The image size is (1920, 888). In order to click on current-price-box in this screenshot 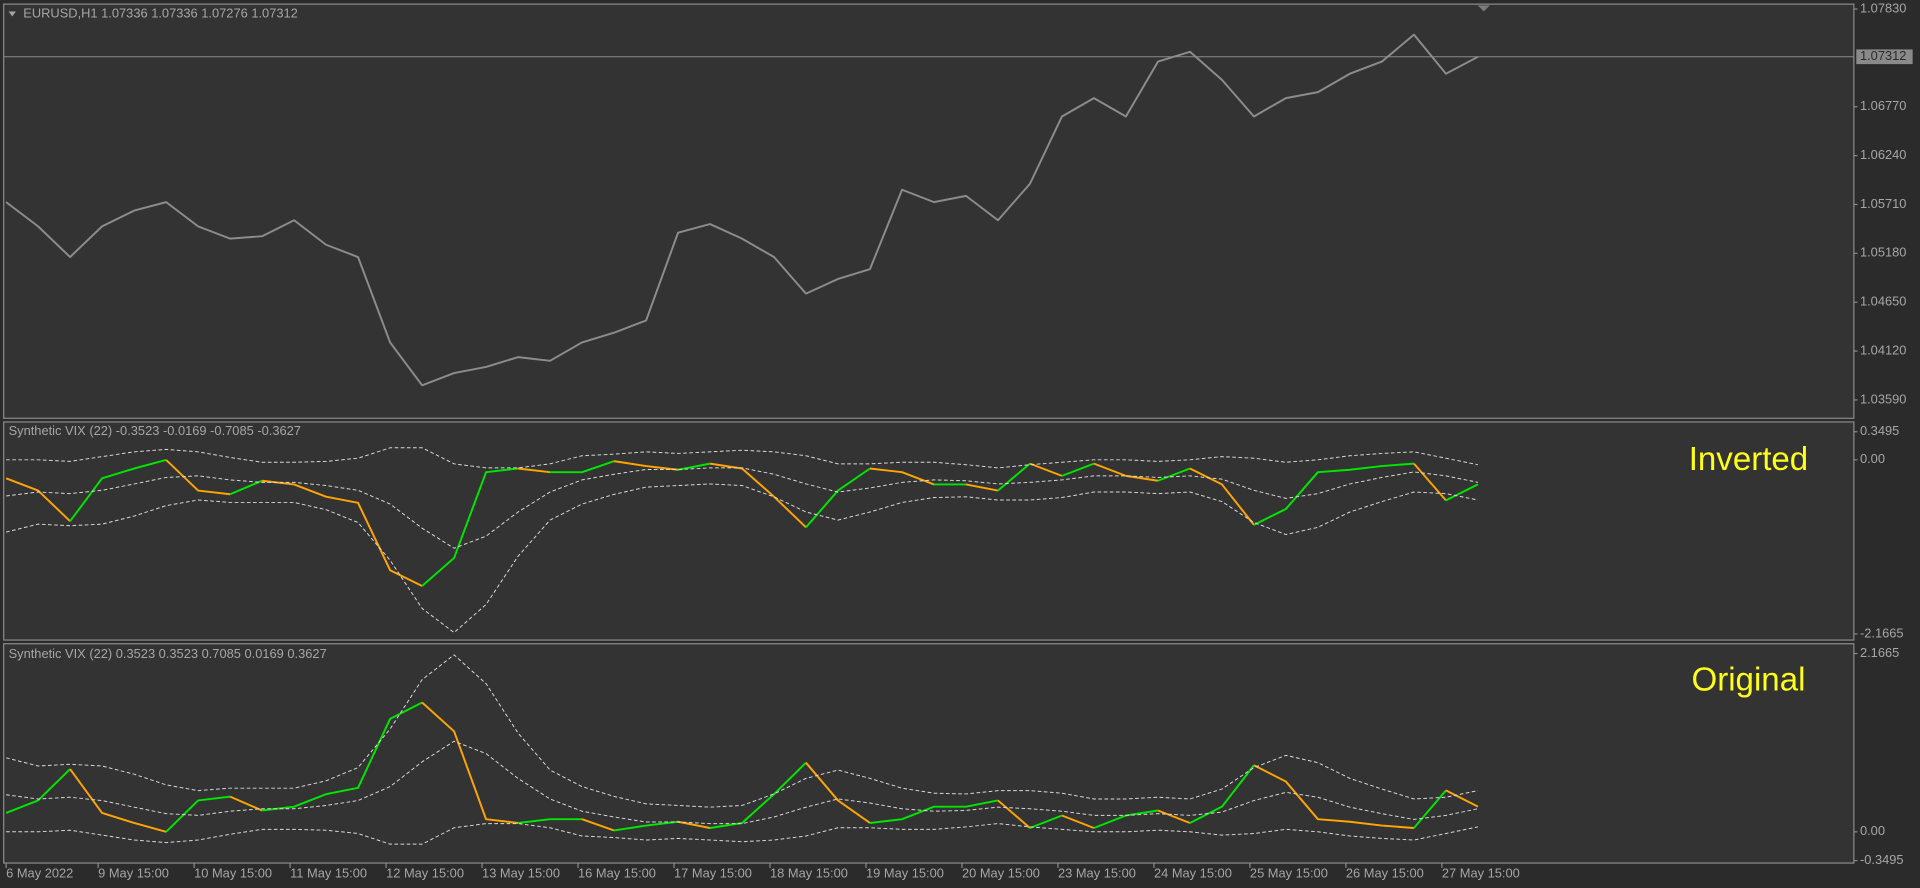, I will do `click(1884, 57)`.